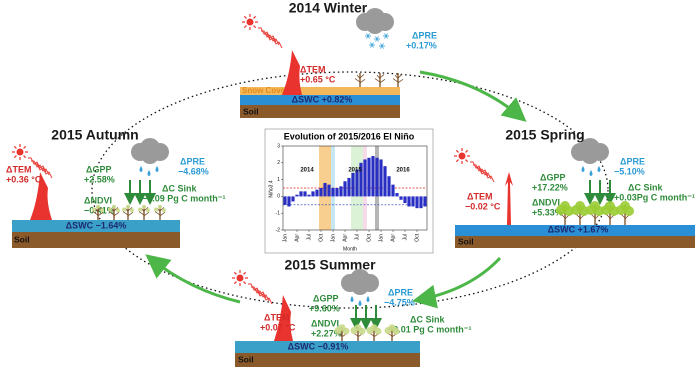  I want to click on csink: +0.03Pg C month⁻¹, so click(654, 197).